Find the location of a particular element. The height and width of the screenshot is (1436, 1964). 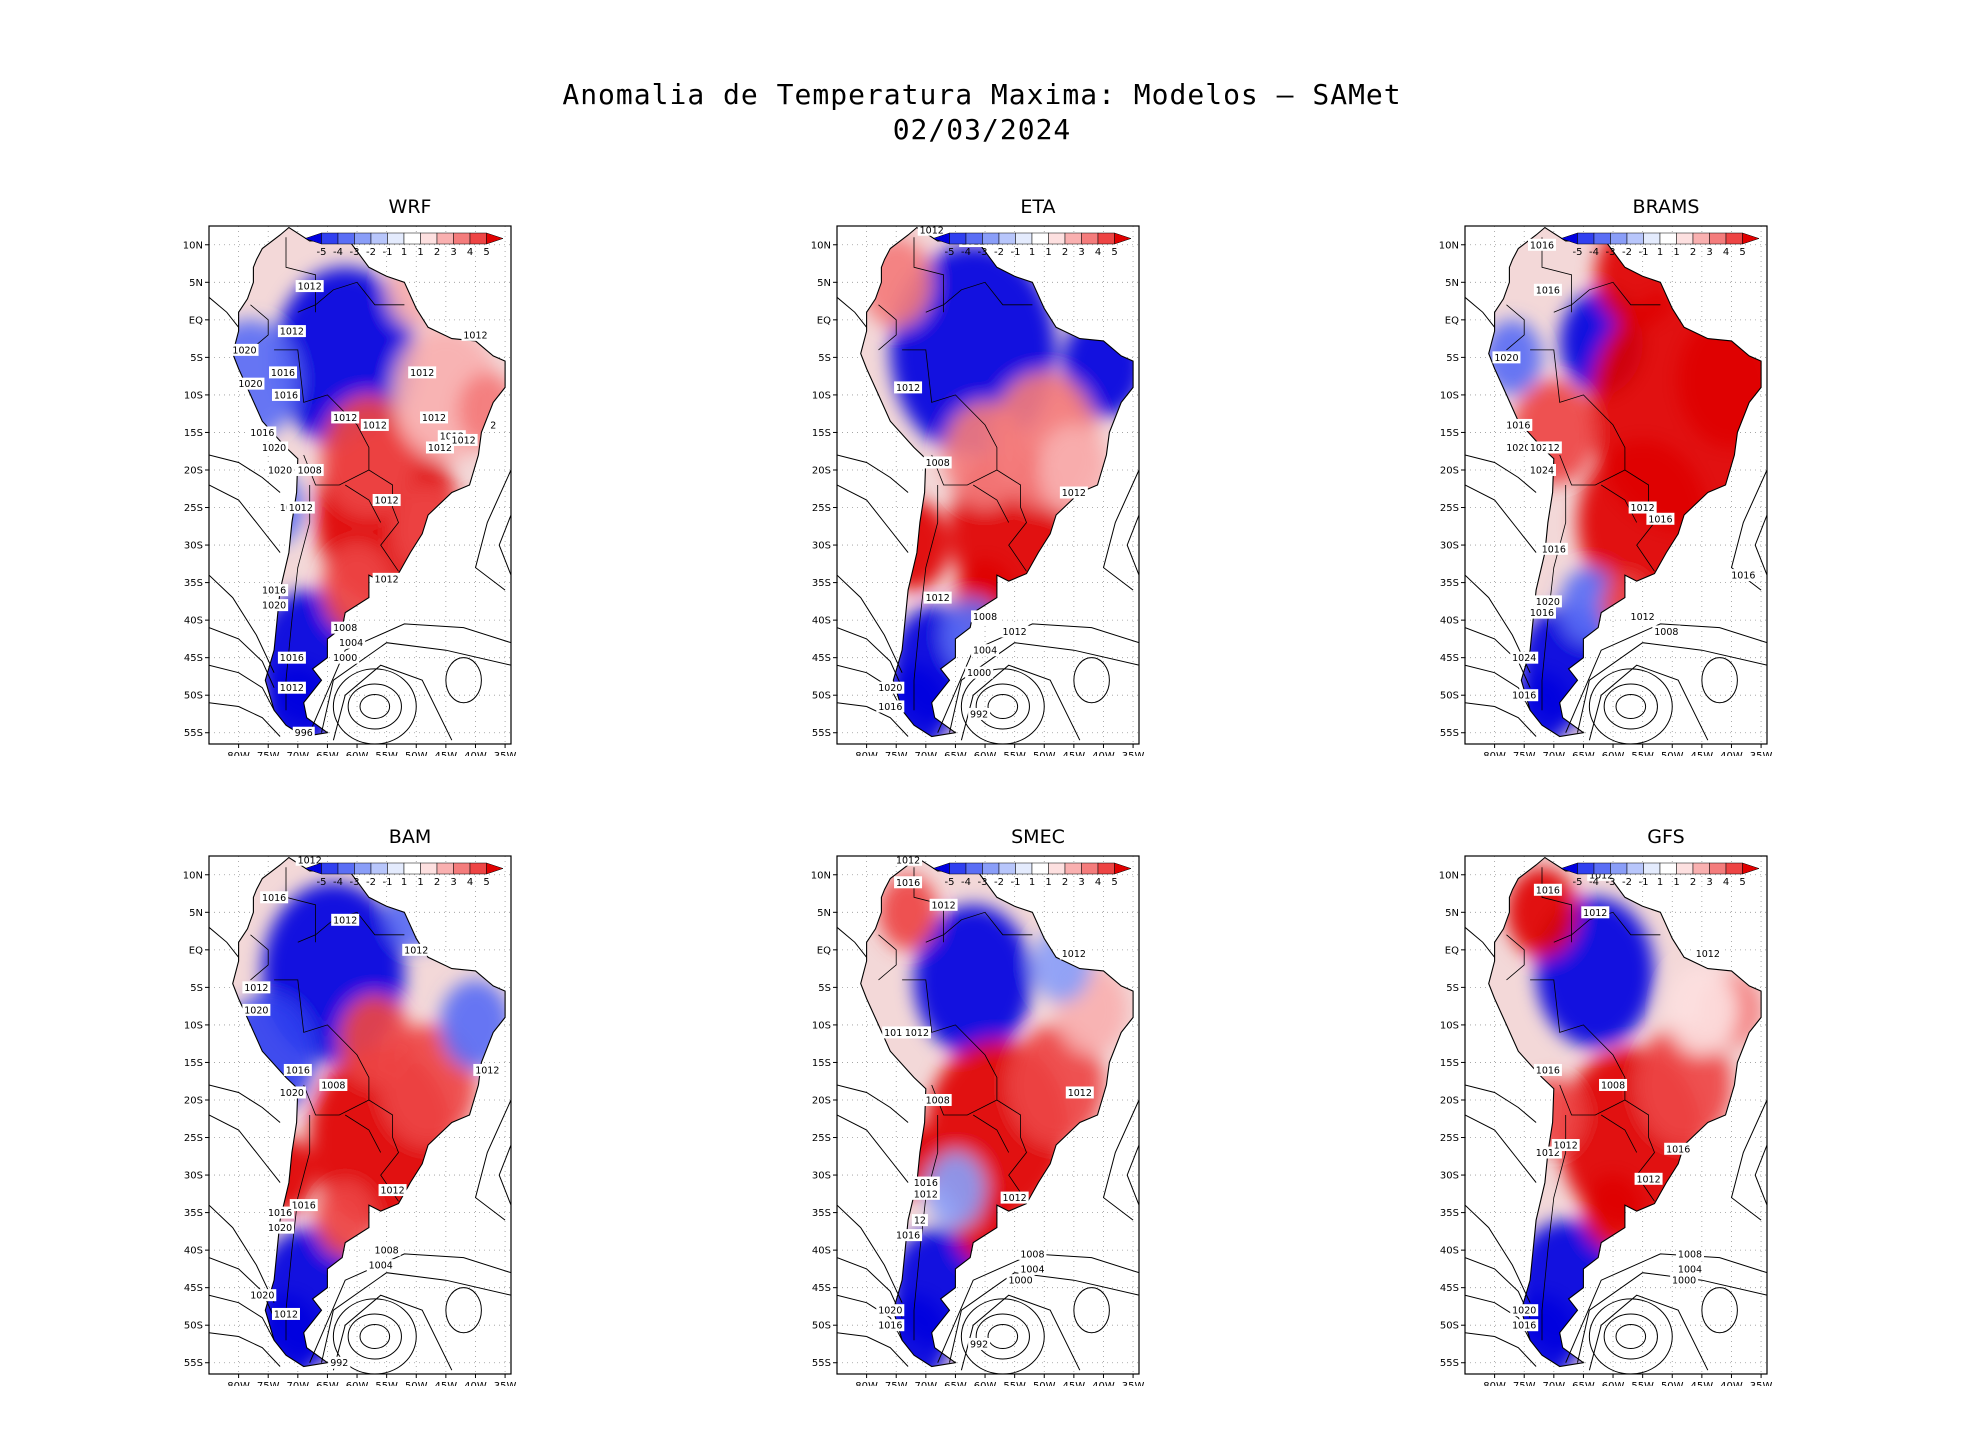

lon-tick-label: 70W is located at coordinates (926, 1383).